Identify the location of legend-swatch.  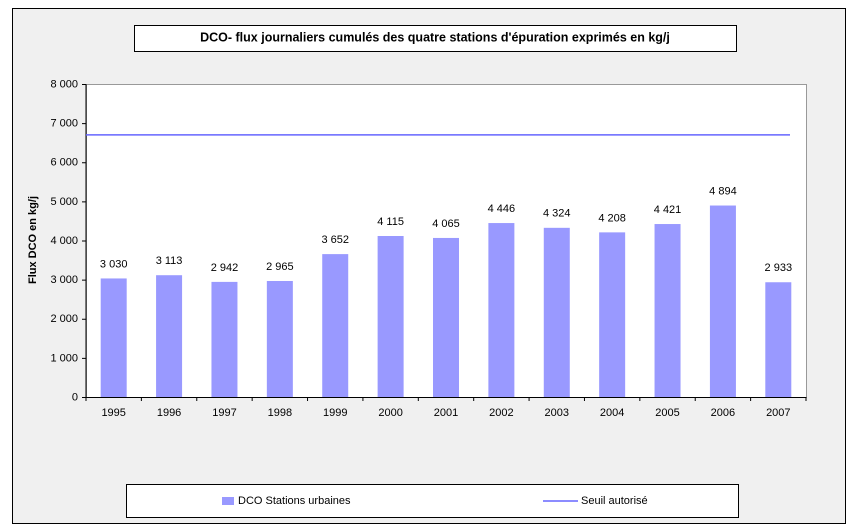
(228, 501).